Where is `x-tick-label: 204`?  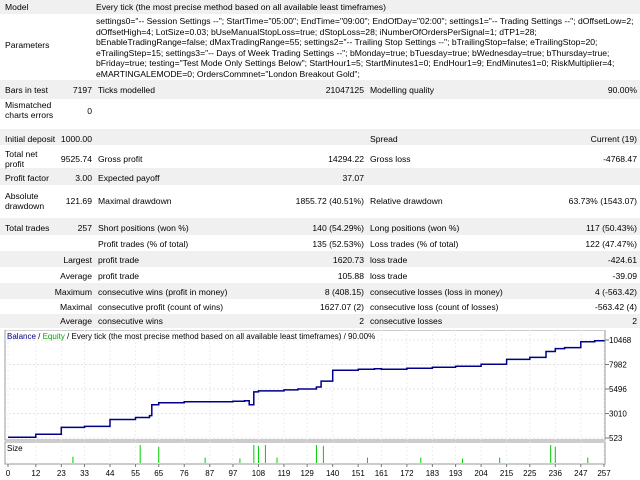
x-tick-label: 204 is located at coordinates (481, 473).